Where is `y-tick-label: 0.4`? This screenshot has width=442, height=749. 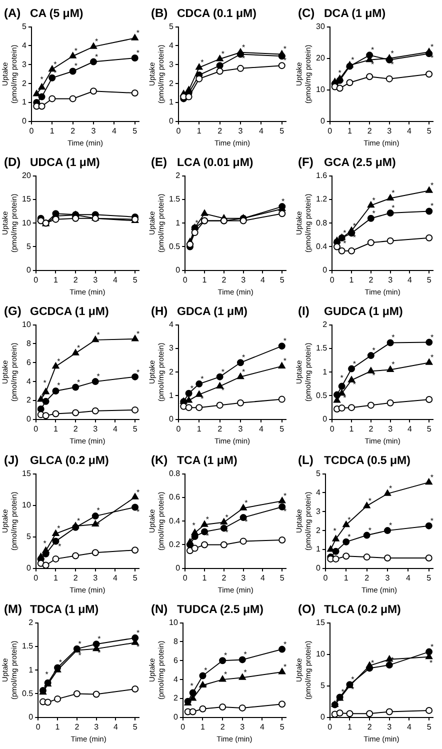 y-tick-label: 0.4 is located at coordinates (322, 246).